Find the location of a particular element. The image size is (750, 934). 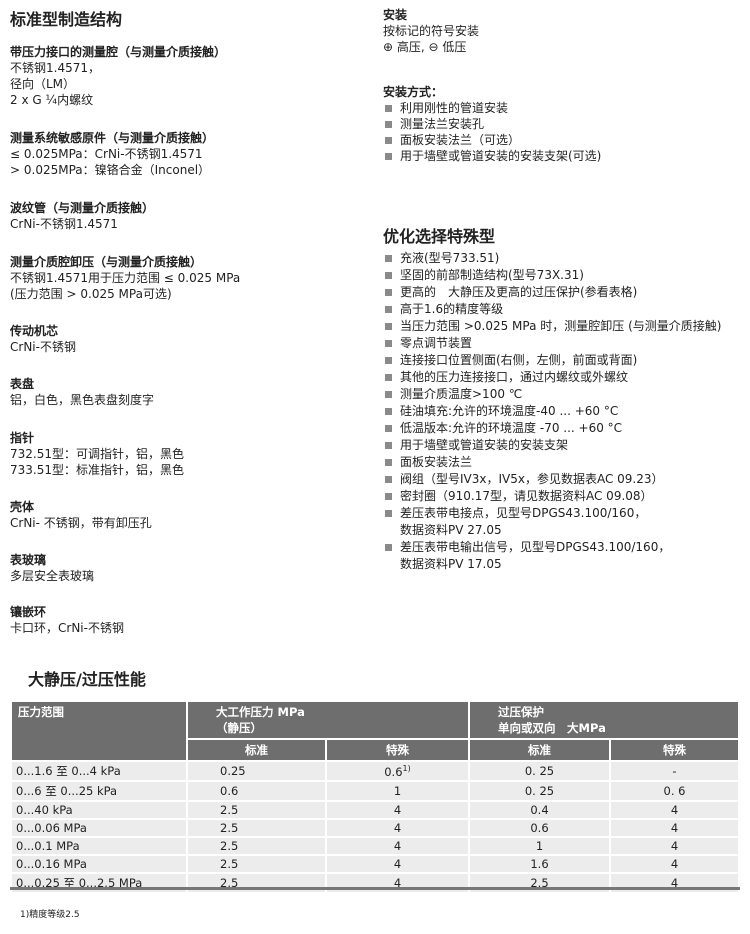

spec-section: 壳体 CrNi- 不锈钢，带有卸压孔 is located at coordinates (81, 515).